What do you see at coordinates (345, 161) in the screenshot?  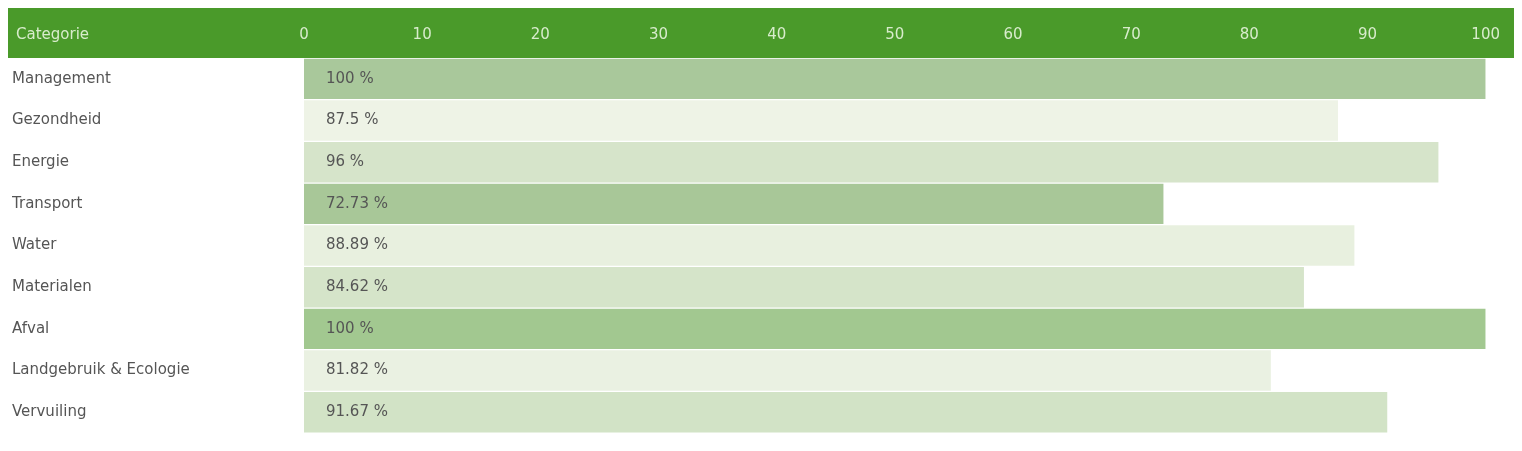 I see `data-label: 96 %` at bounding box center [345, 161].